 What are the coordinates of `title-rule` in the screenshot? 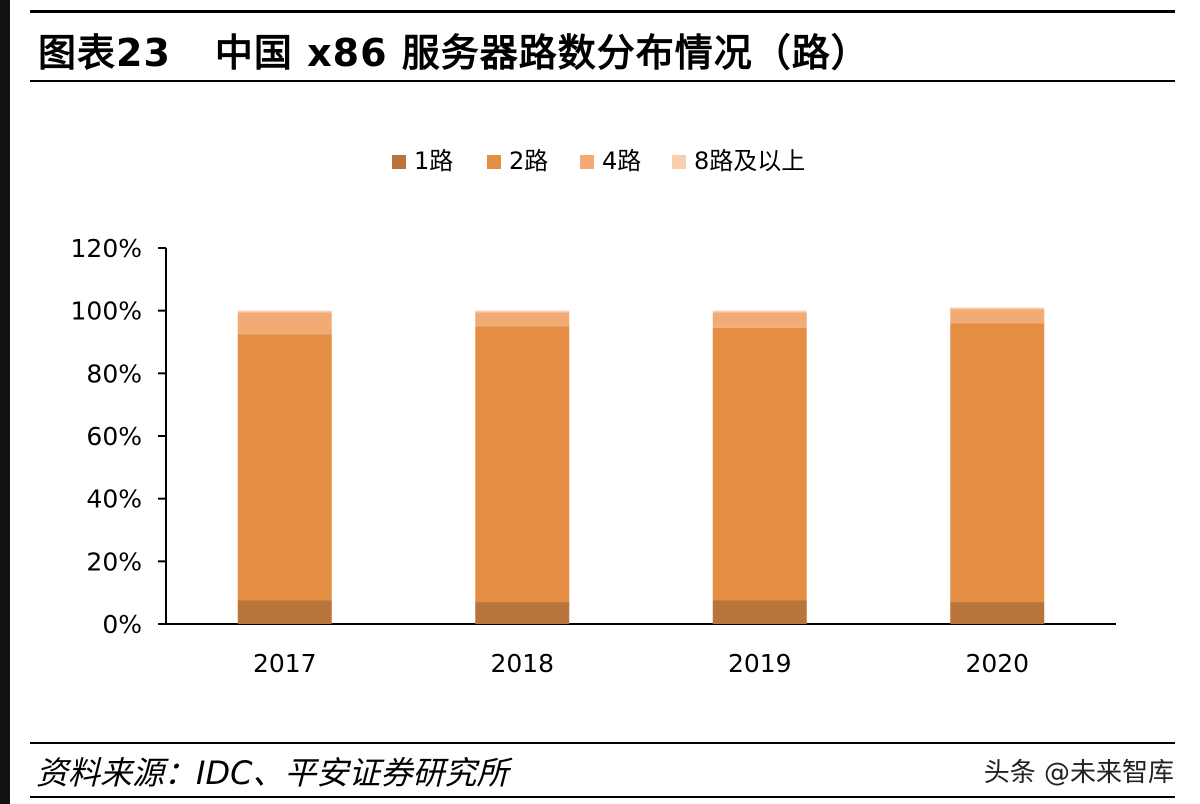 It's located at (602, 81).